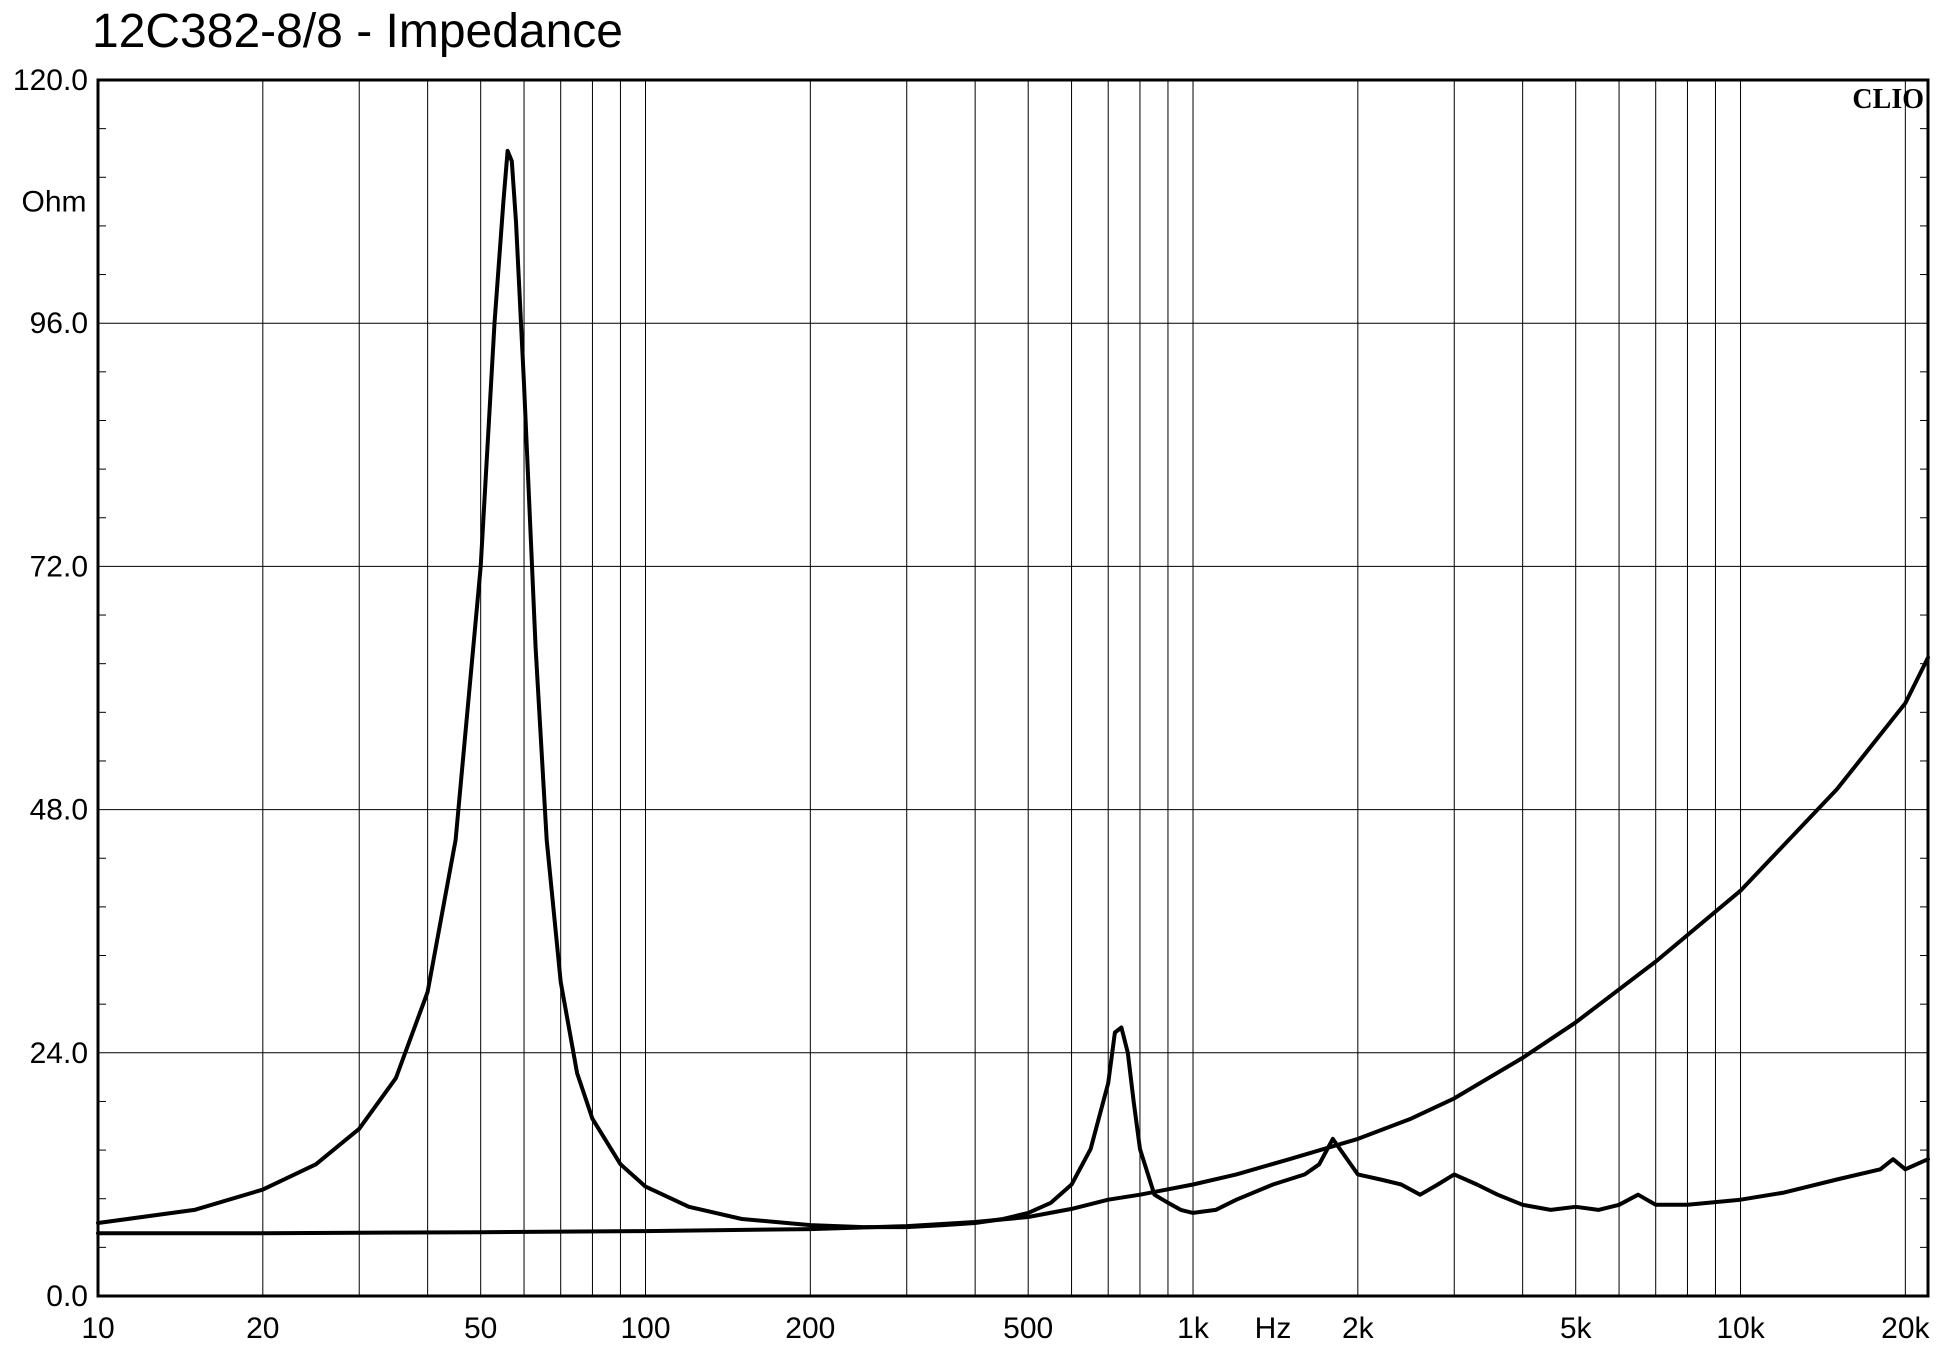 The width and height of the screenshot is (1938, 1352). Describe the element at coordinates (1740, 1328) in the screenshot. I see `x-tick-label: 10k` at that location.